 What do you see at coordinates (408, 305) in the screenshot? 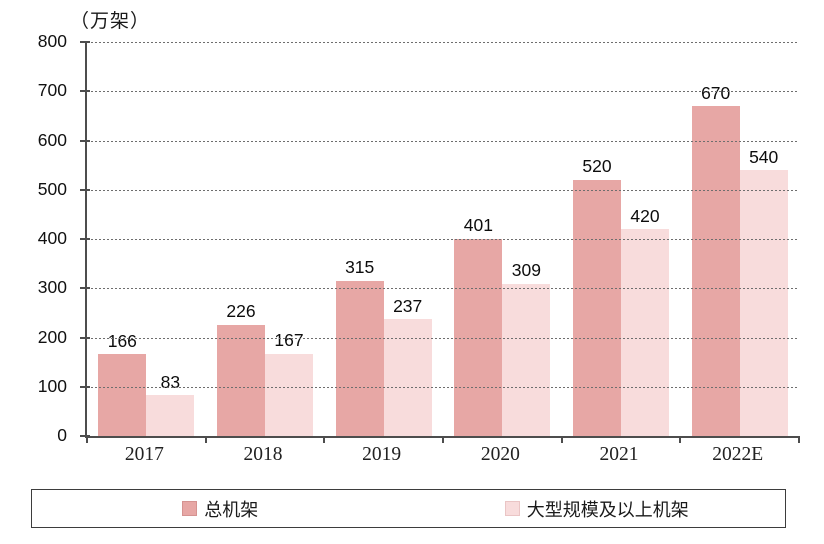
I see `bar-value-label: 237` at bounding box center [408, 305].